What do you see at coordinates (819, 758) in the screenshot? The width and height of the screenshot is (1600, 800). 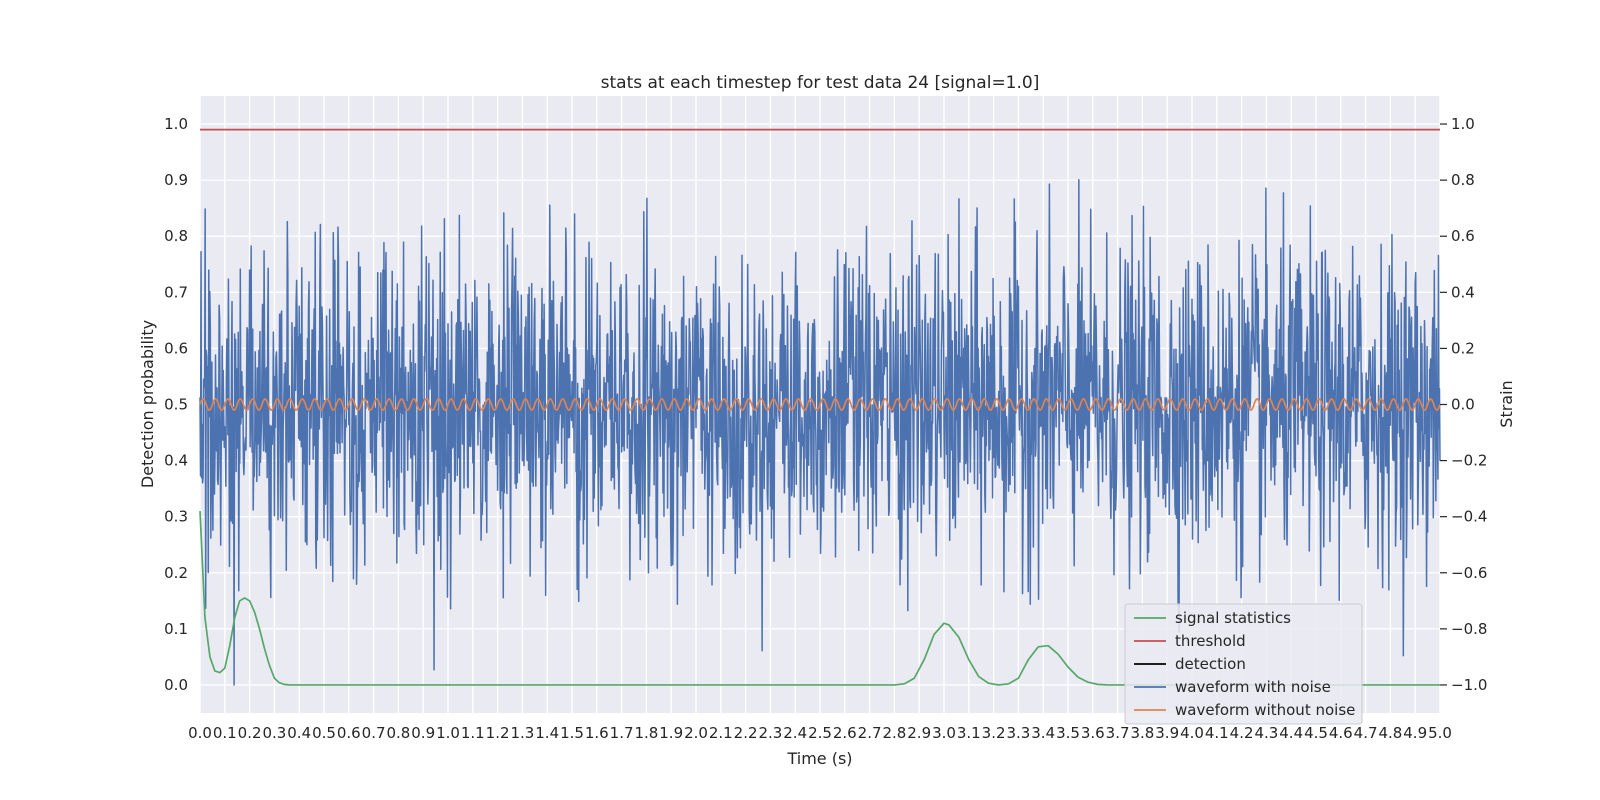 I see `x-axis-label: Time (s)` at bounding box center [819, 758].